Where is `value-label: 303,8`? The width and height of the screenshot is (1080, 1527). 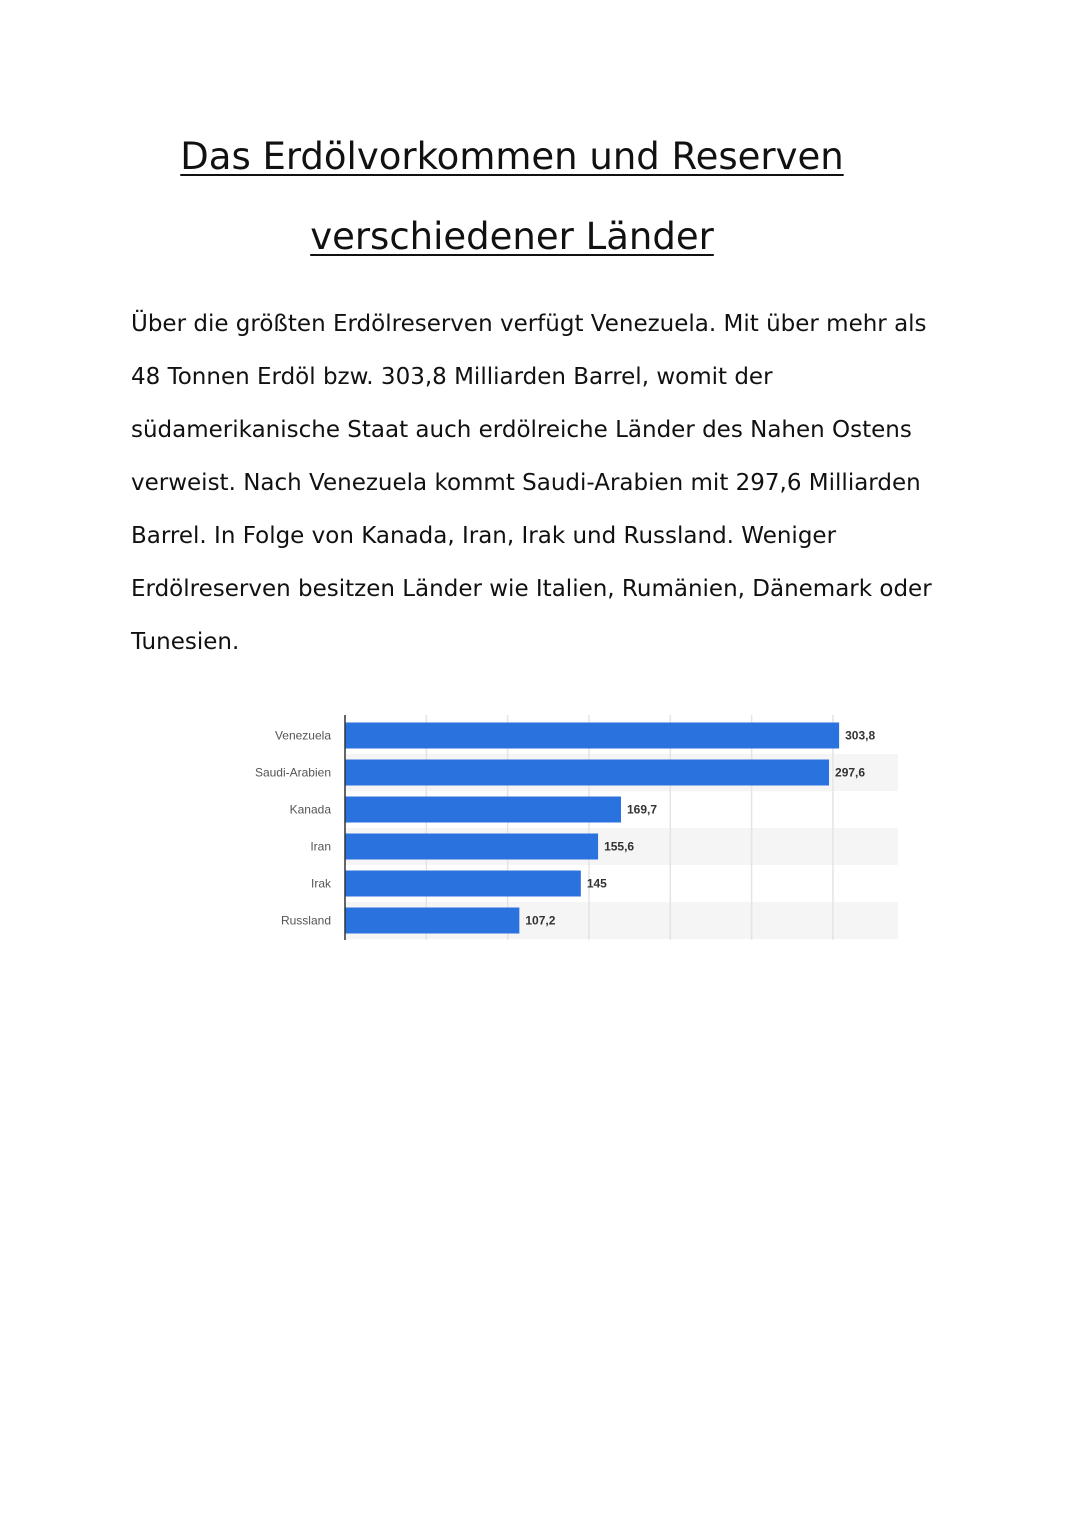 value-label: 303,8 is located at coordinates (860, 736).